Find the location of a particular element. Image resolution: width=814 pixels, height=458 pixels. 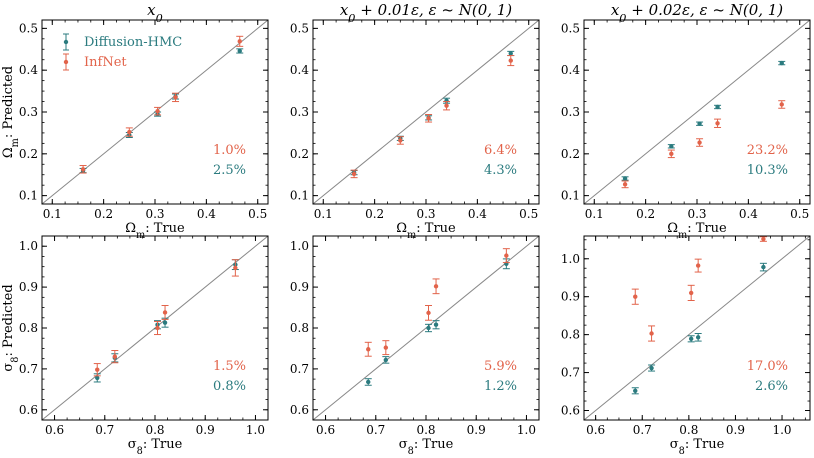

y-tick-label: 0.5 is located at coordinates (28, 28).